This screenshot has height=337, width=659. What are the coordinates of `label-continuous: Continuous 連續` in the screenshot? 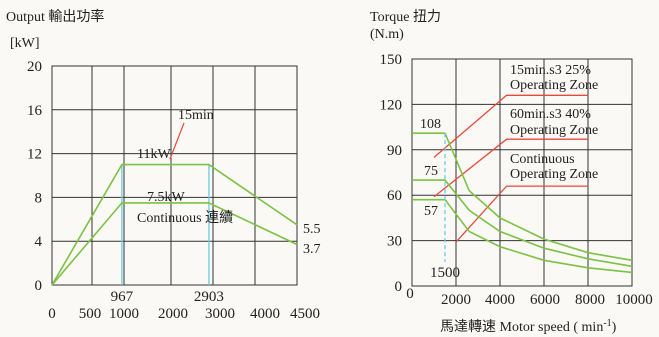 It's located at (185, 218).